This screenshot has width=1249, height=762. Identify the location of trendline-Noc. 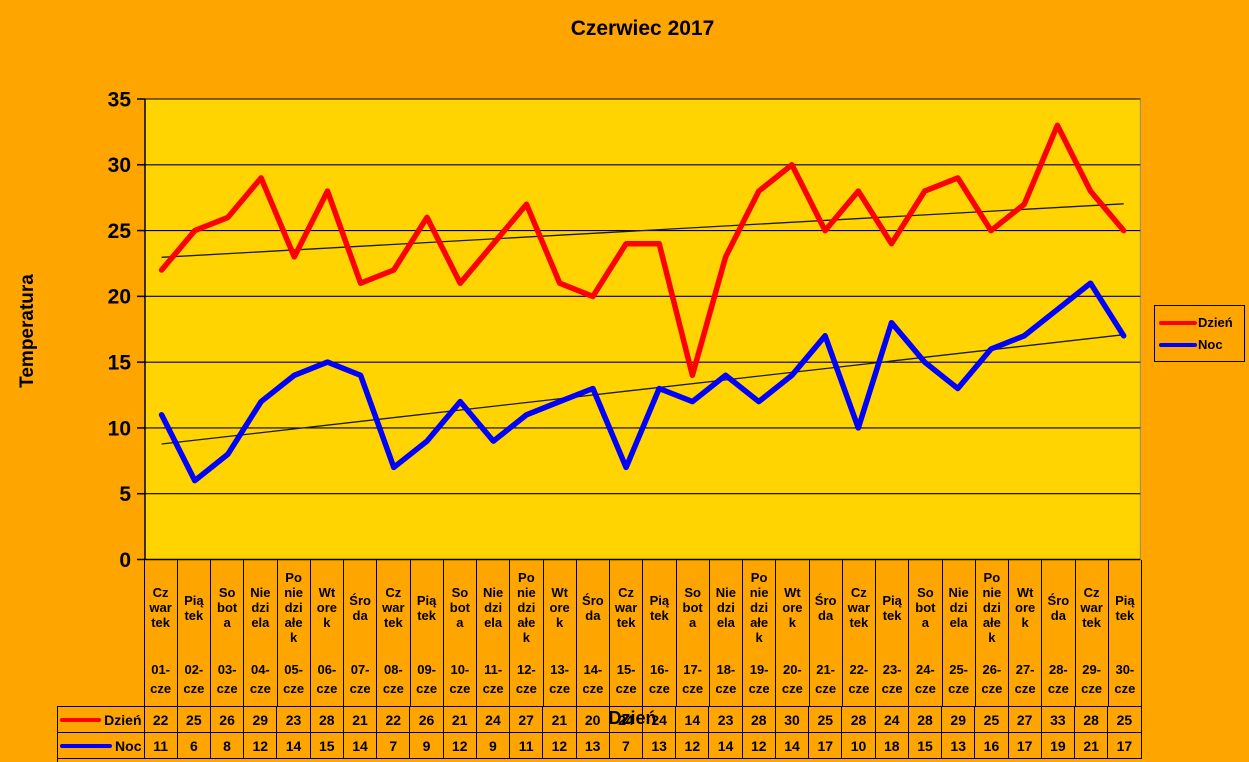
(642, 389).